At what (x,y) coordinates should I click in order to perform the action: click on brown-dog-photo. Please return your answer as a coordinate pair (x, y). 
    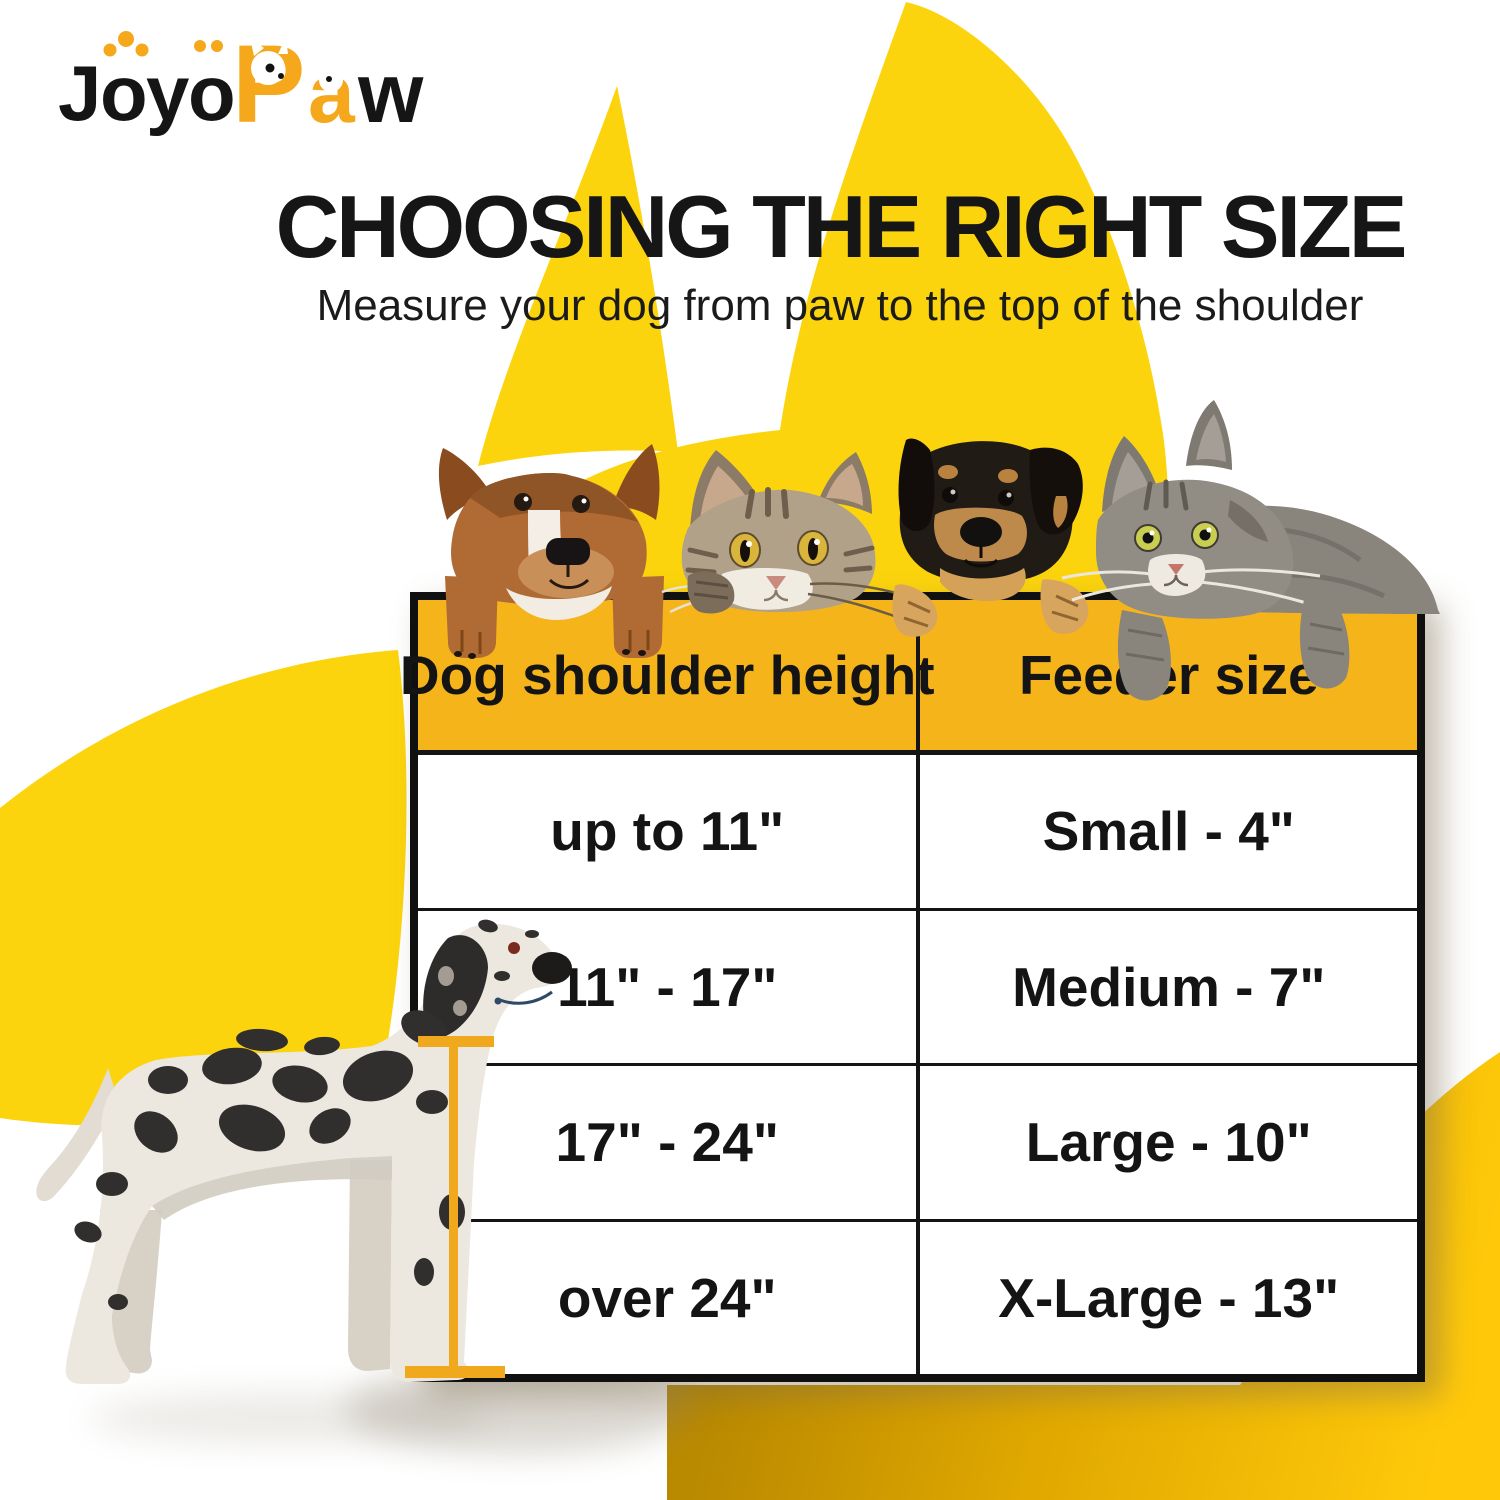
    Looking at the image, I should click on (551, 551).